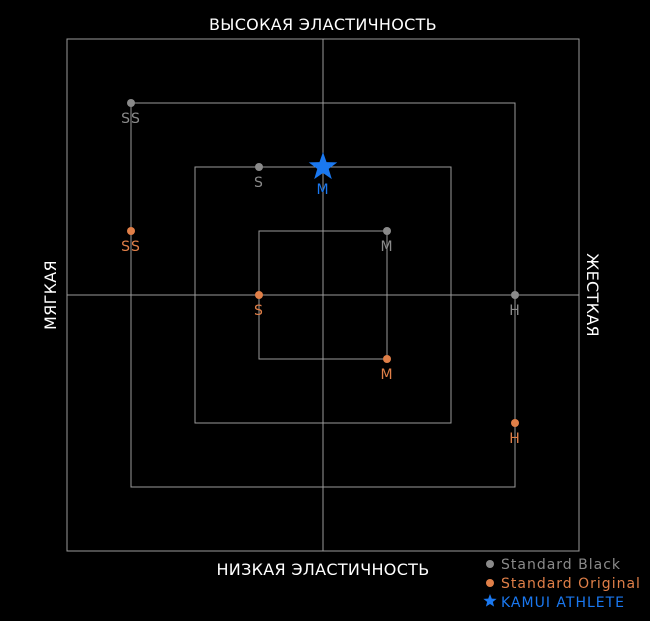  I want to click on point-label-standard-black: S, so click(259, 183).